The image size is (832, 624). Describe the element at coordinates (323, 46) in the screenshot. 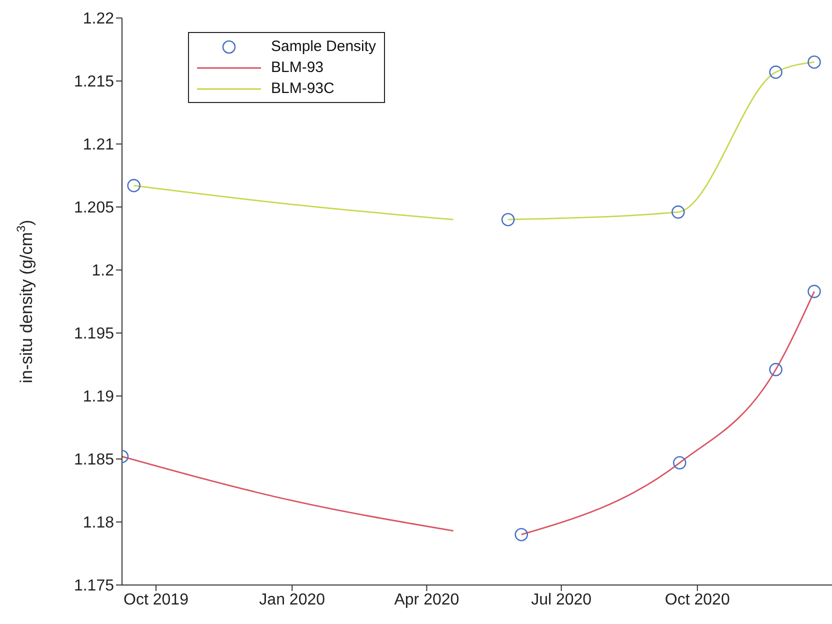

I see `legend-label: Sample Density` at that location.